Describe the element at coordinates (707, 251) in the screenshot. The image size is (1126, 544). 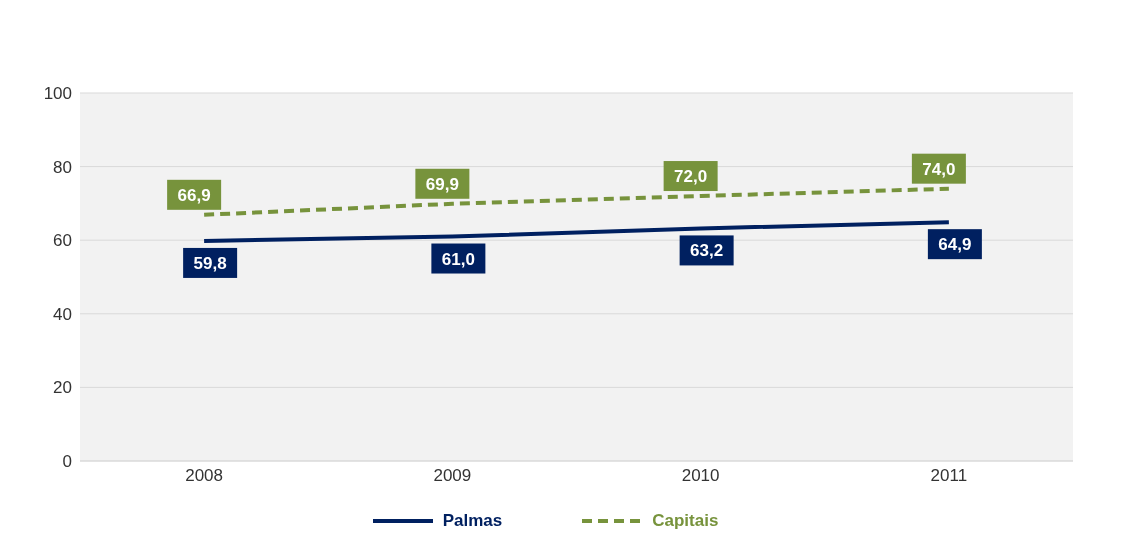
I see `data-label: 63,2` at that location.